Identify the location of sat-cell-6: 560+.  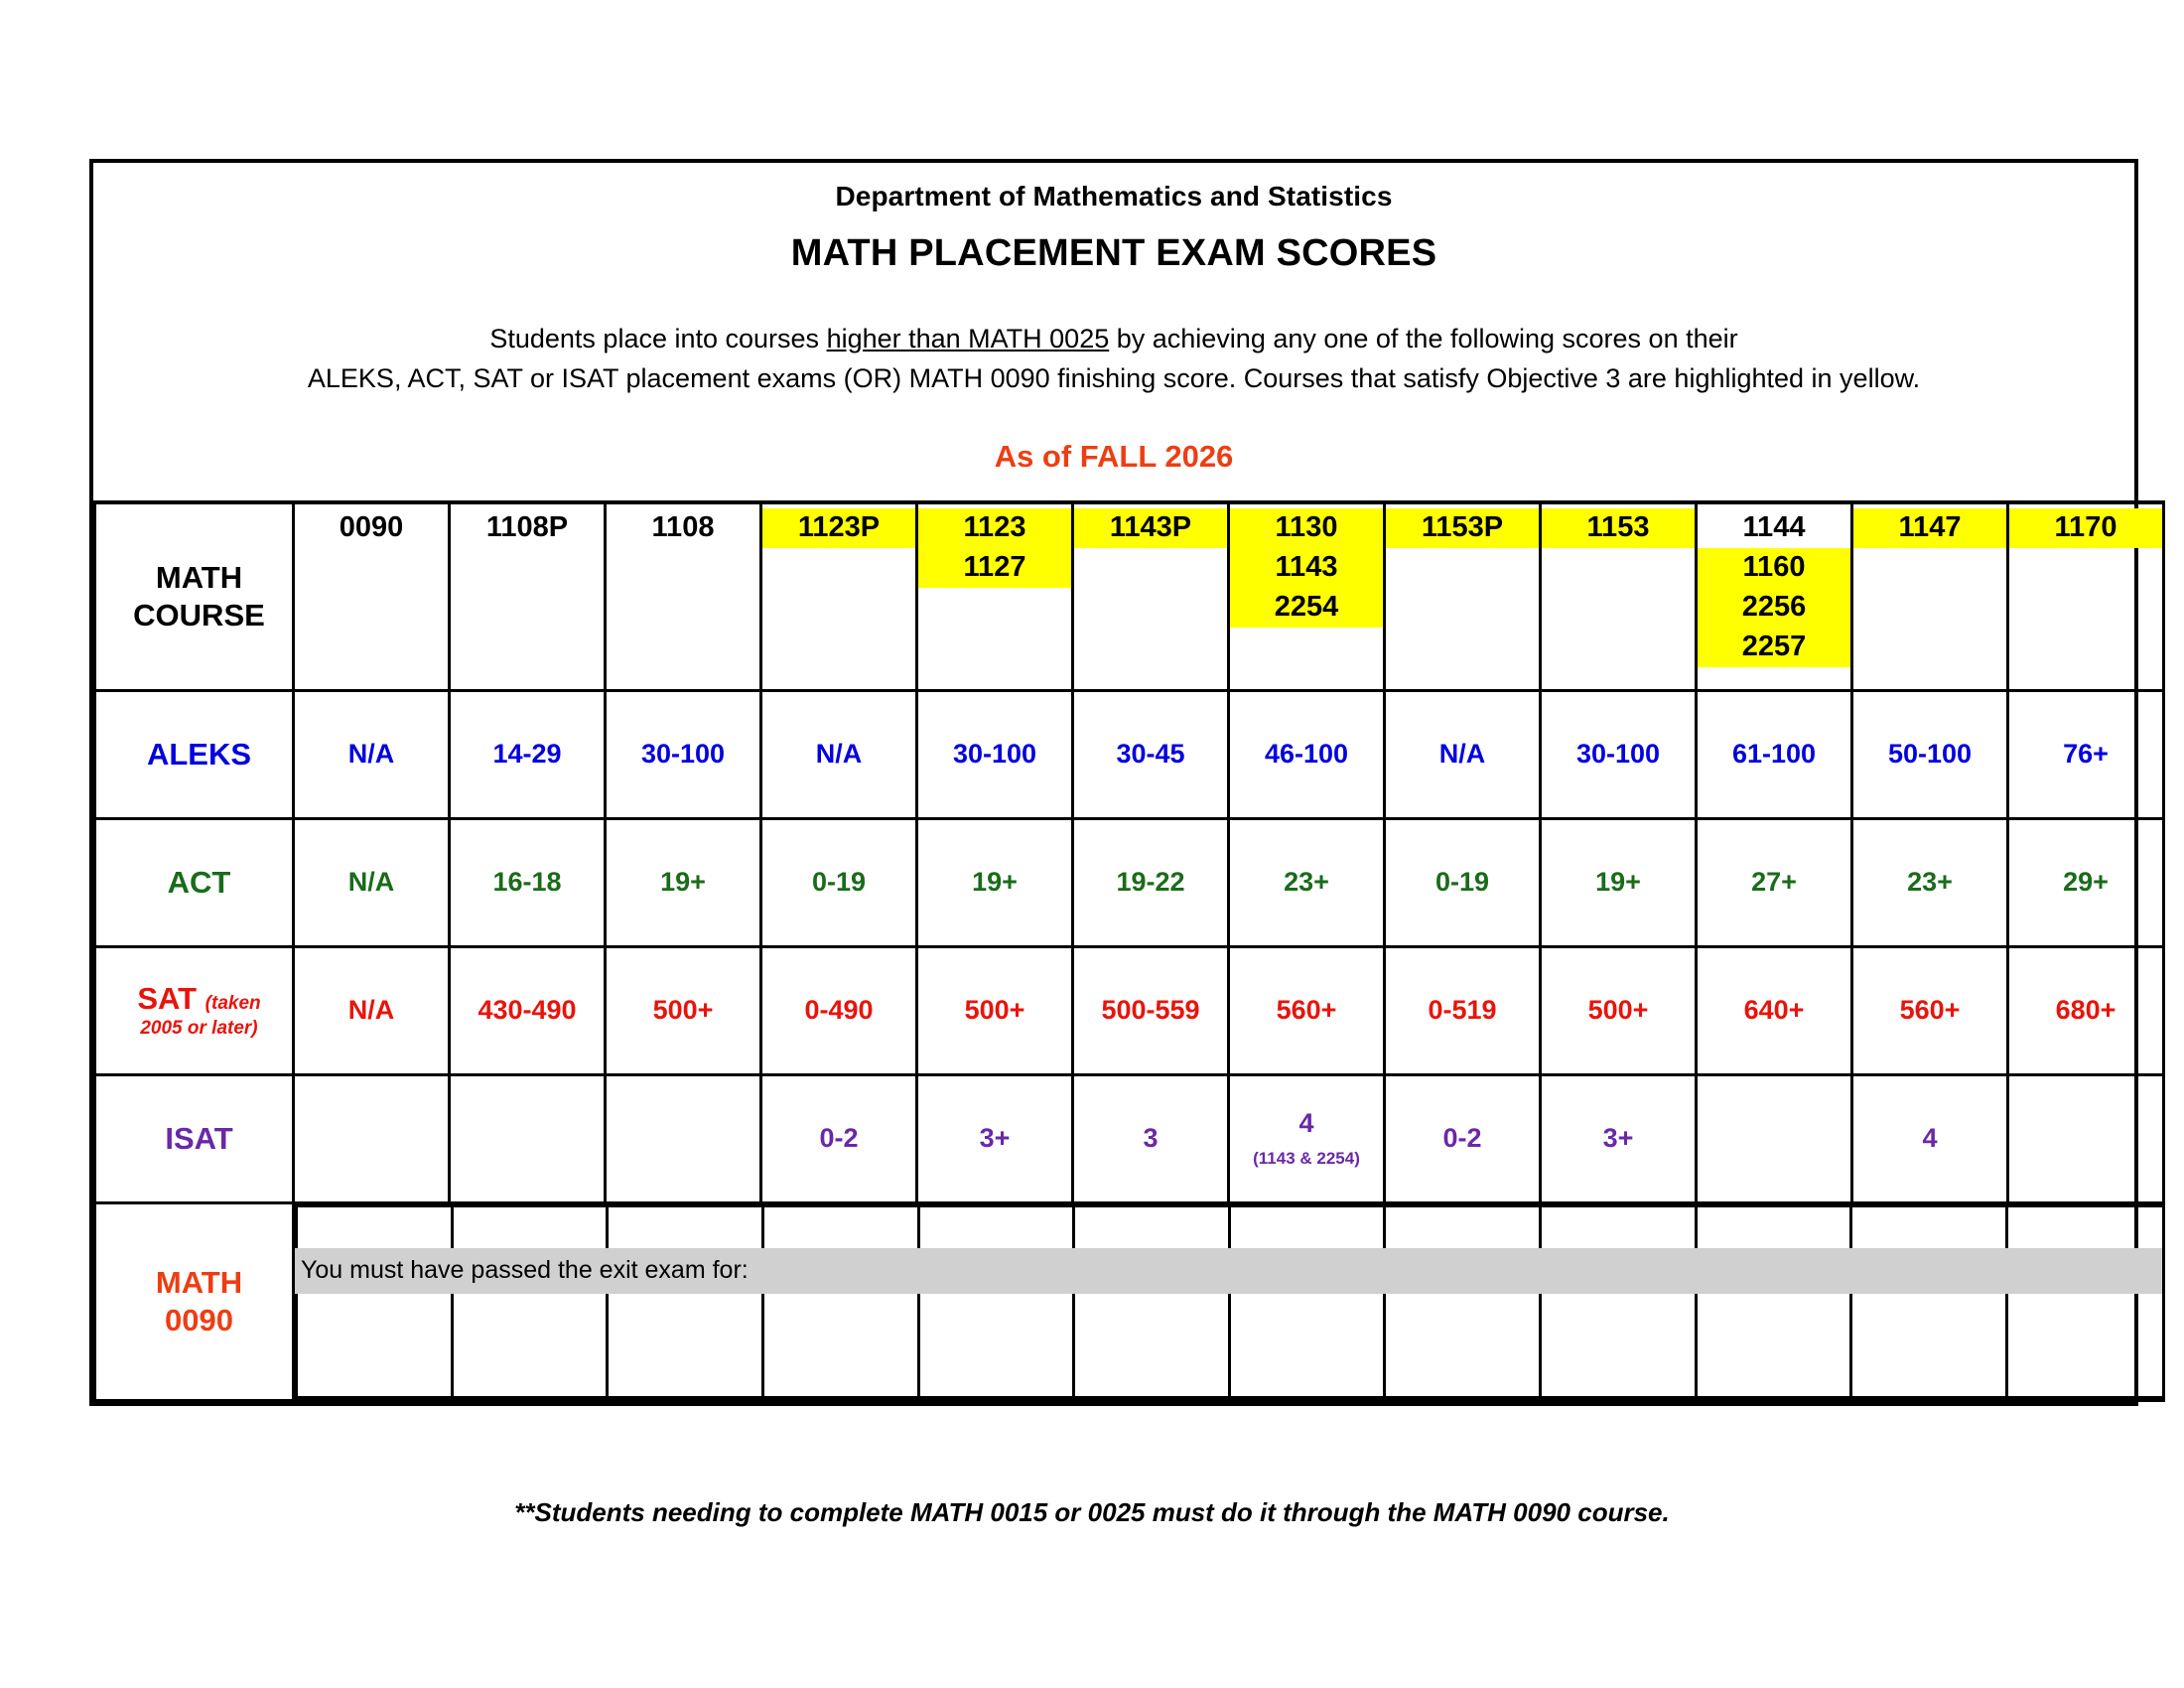
(1306, 1010).